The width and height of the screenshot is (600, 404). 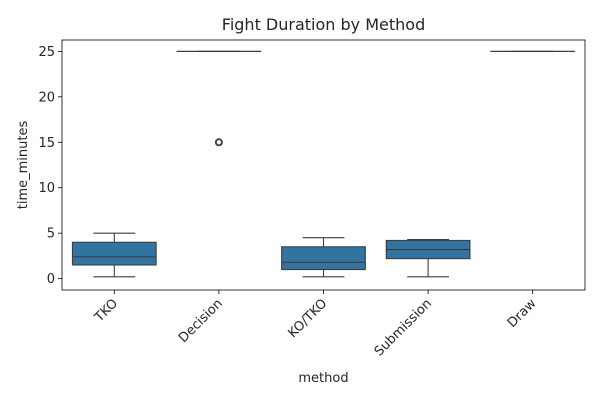 I want to click on x-tick-label: Decision, so click(x=201, y=321).